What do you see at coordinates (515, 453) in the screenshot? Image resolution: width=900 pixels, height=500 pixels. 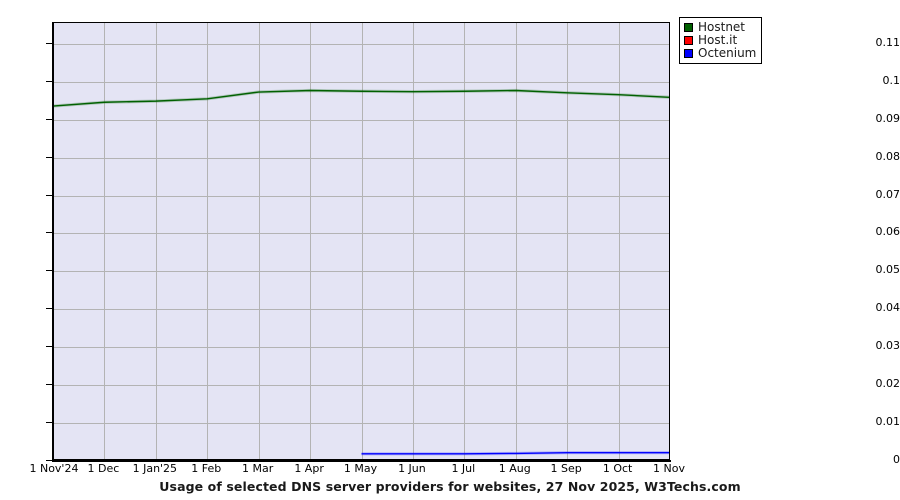 I see `series-line-octenium` at bounding box center [515, 453].